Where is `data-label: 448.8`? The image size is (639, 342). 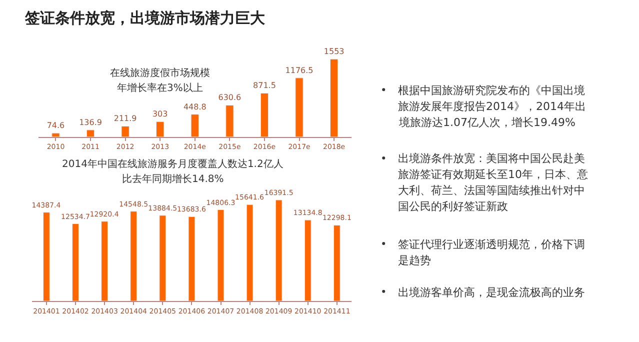
data-label: 448.8 is located at coordinates (194, 107).